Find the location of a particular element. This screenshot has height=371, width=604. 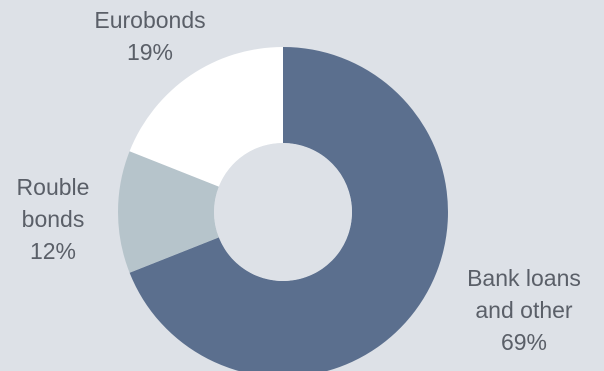

data-label-eurobonds: Eurobonds 19% is located at coordinates (149, 36).